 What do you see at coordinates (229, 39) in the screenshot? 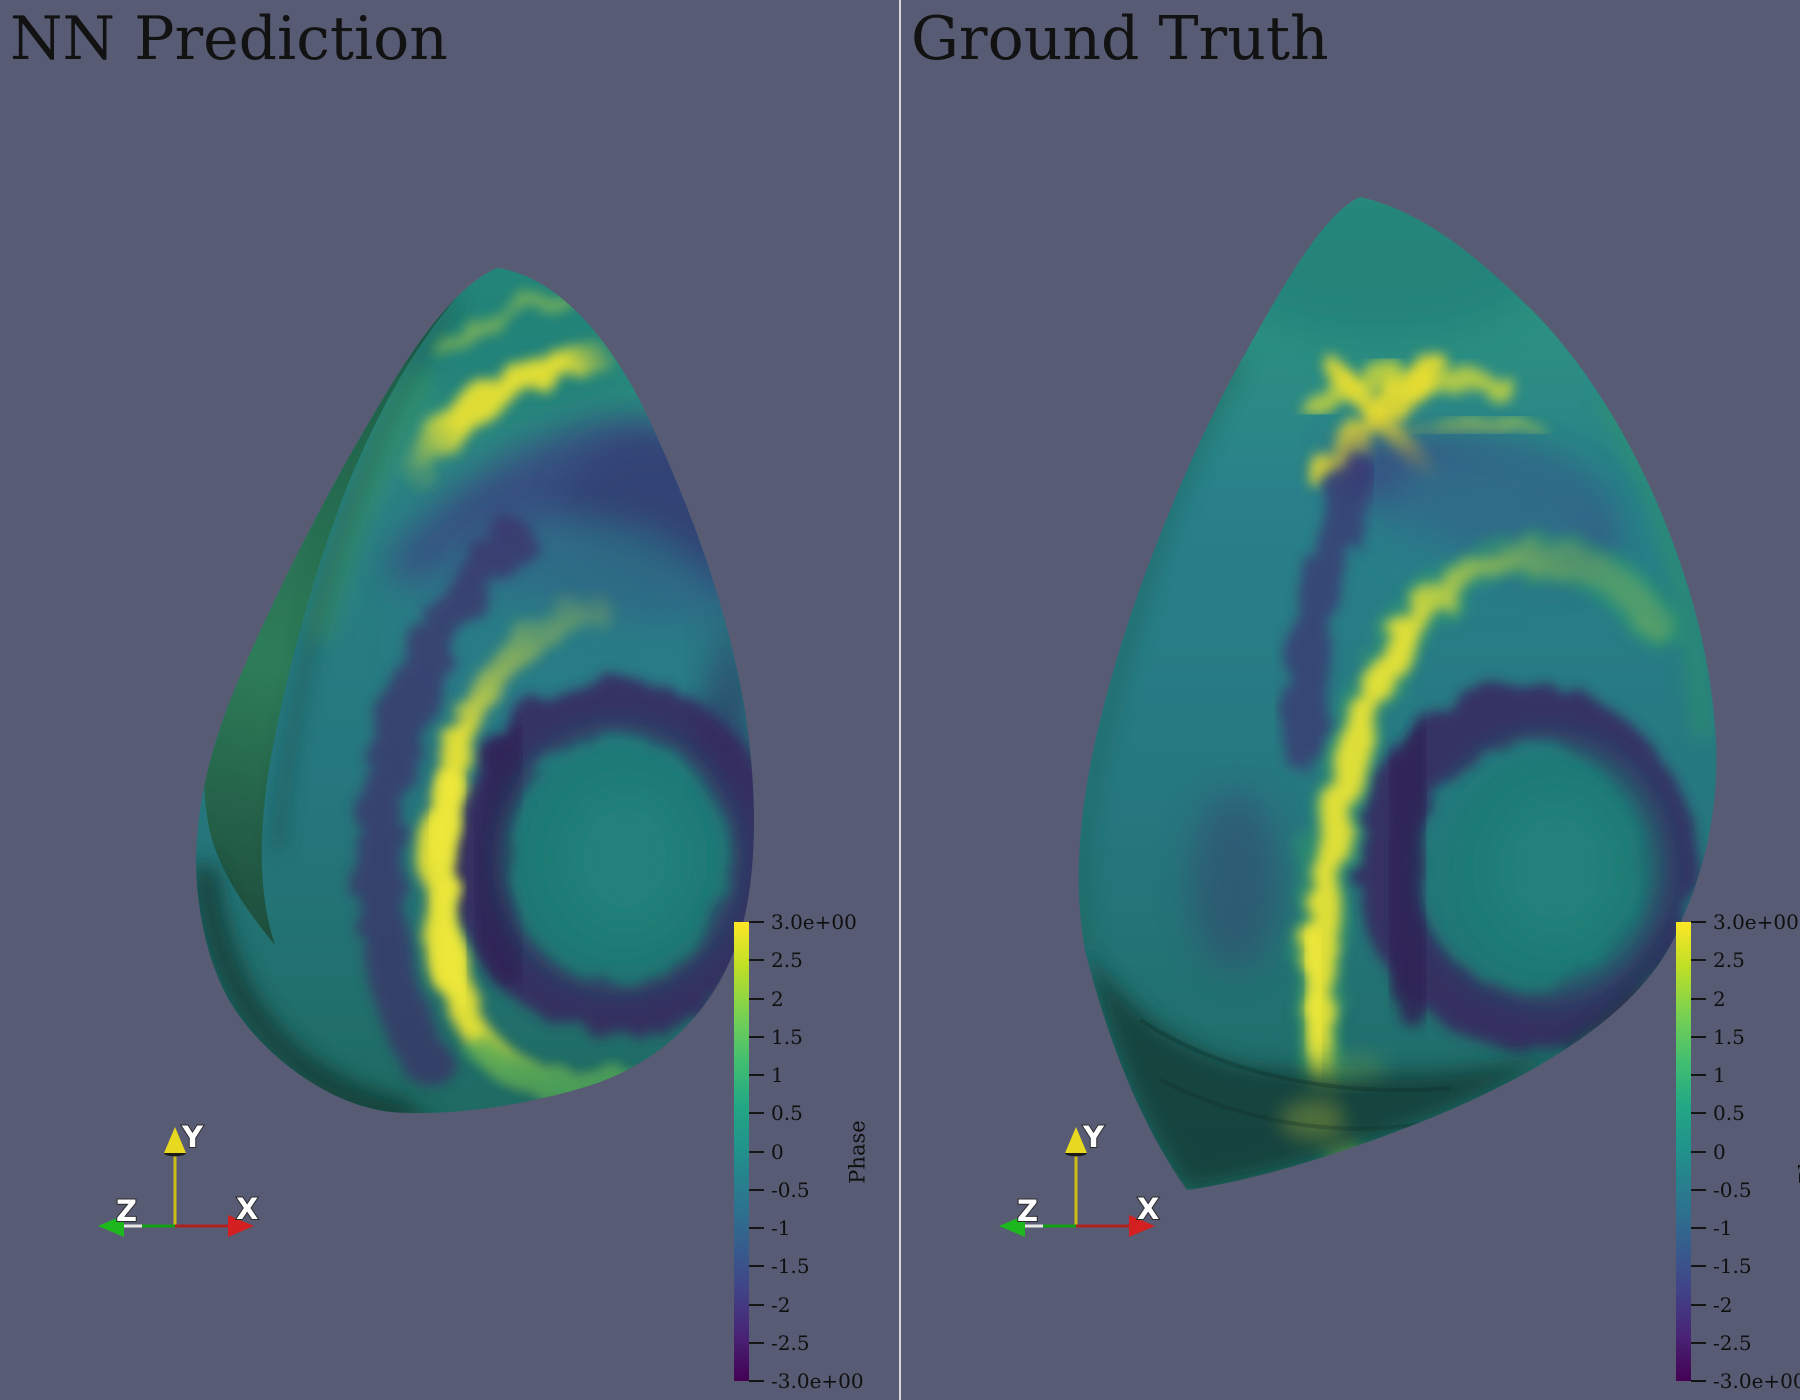
I see `page-title-prediction: NN Prediction` at bounding box center [229, 39].